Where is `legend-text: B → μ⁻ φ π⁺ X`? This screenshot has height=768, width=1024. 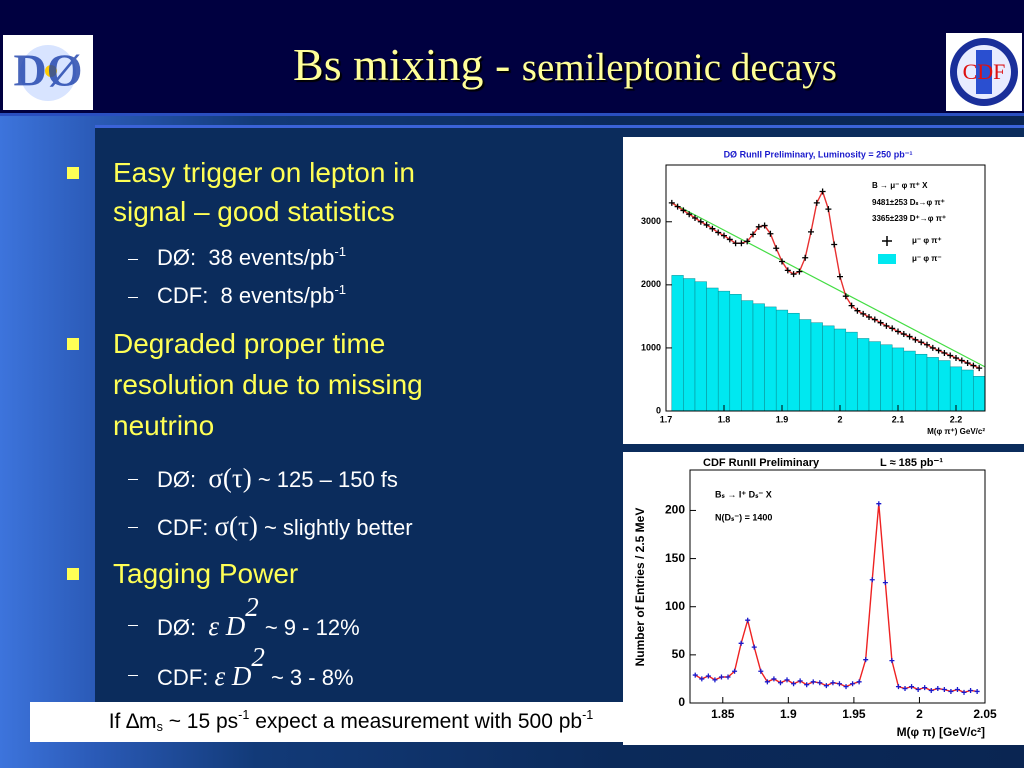 legend-text: B → μ⁻ φ π⁺ X is located at coordinates (900, 185).